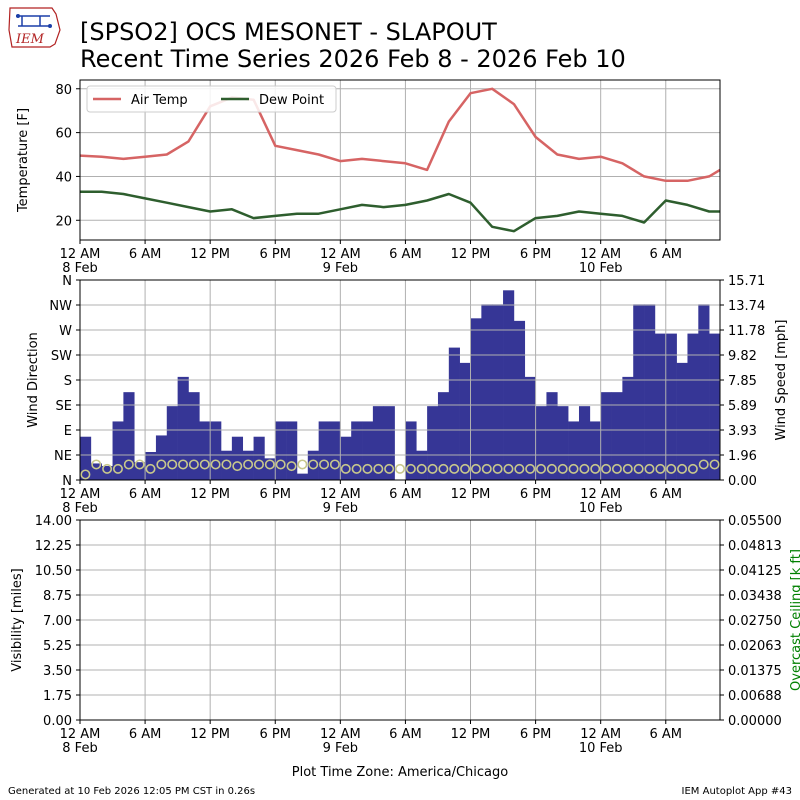 The image size is (800, 800). What do you see at coordinates (746, 331) in the screenshot?
I see `wind-speed-tick-label: 11.78` at bounding box center [746, 331].